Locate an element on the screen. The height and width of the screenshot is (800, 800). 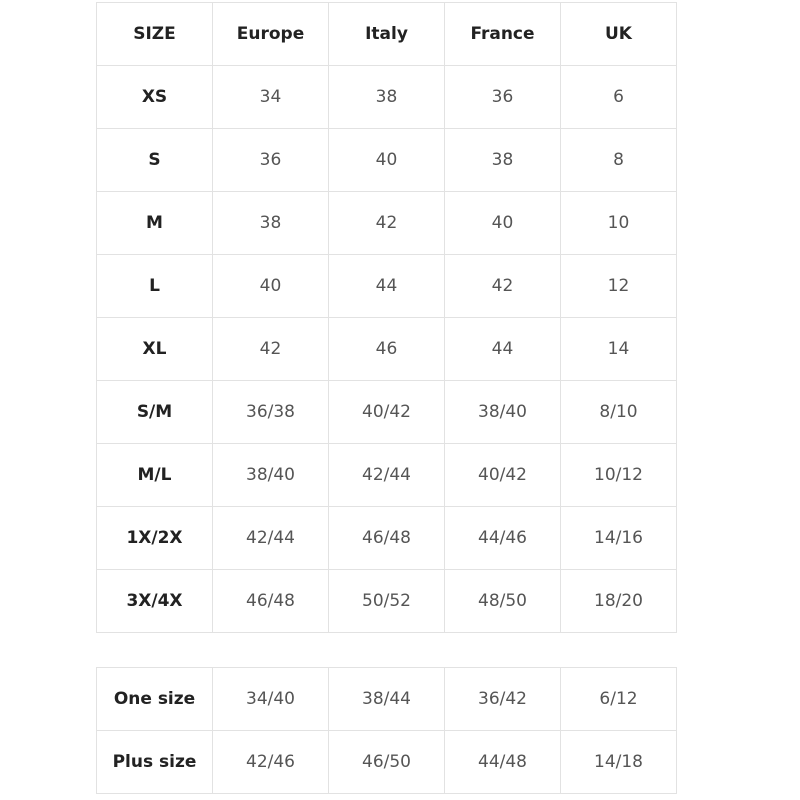
table-row: XL 42 46 44 14 is located at coordinates (386, 349).